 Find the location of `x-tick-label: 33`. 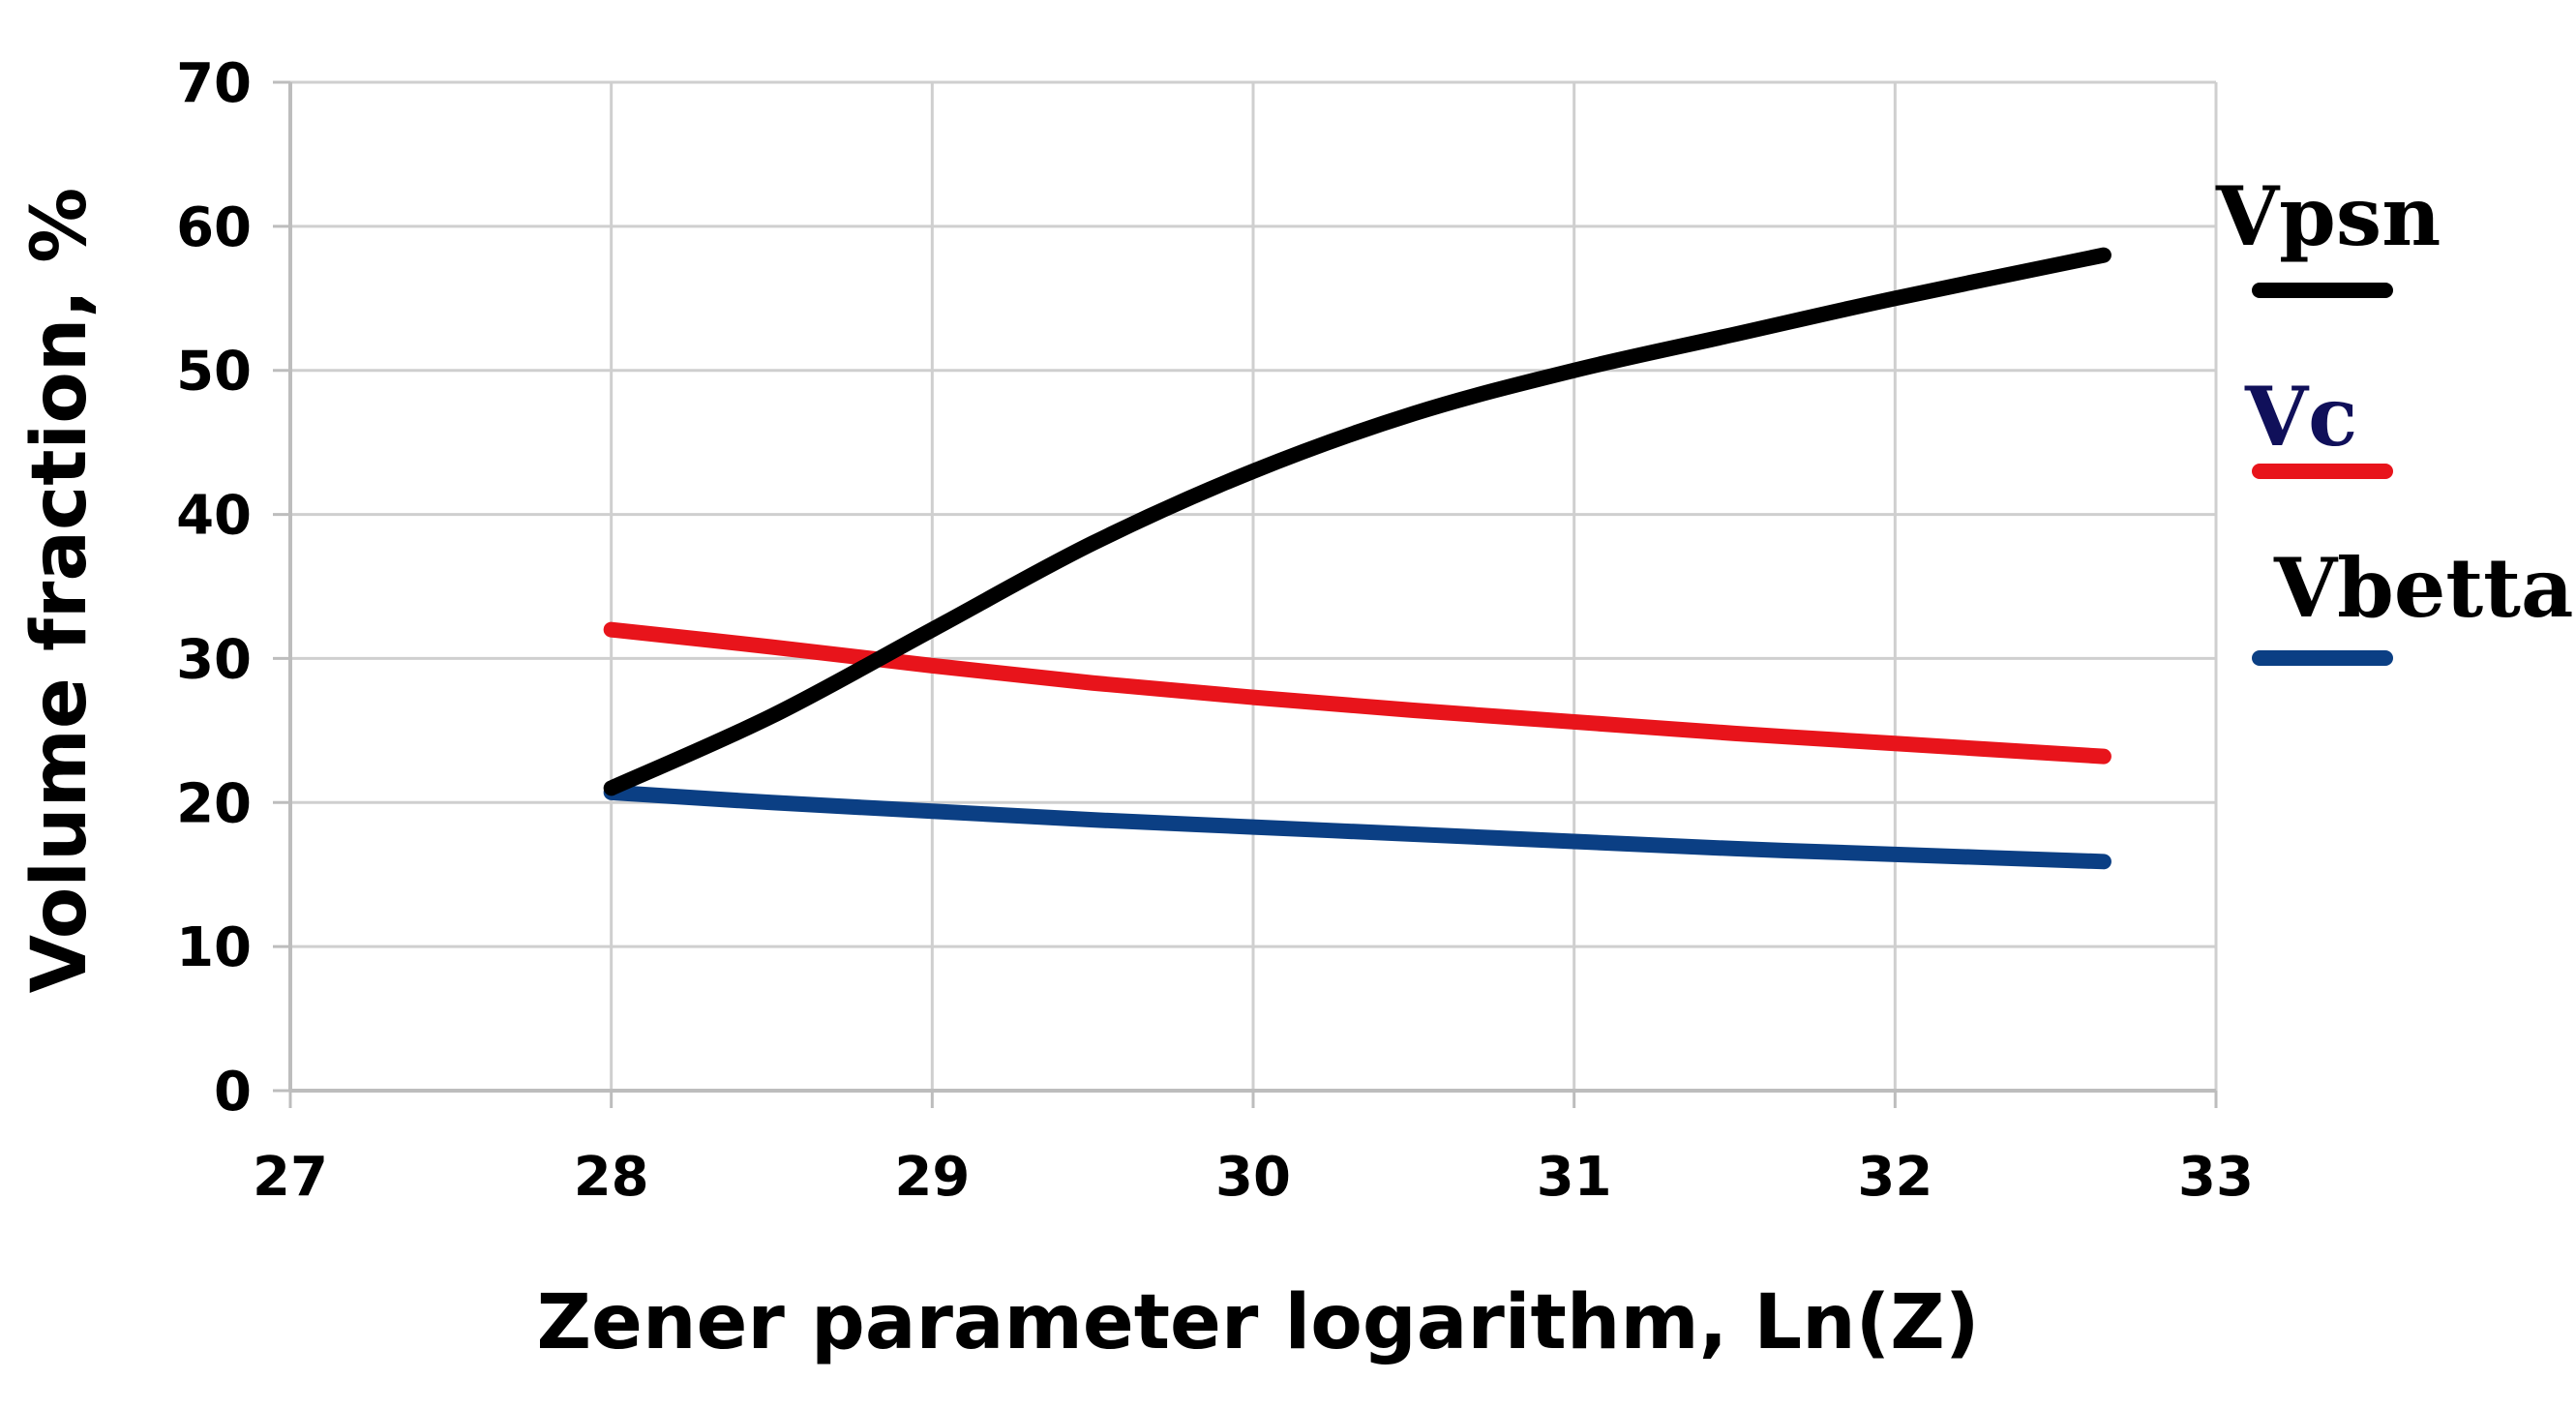

x-tick-label: 33 is located at coordinates (2216, 1178).